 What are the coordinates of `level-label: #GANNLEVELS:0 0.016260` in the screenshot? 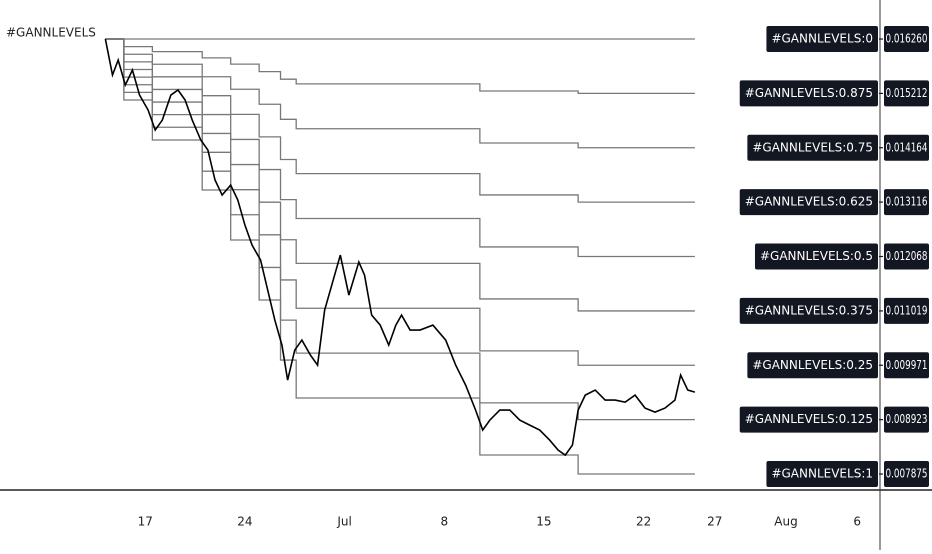 It's located at (847, 39).